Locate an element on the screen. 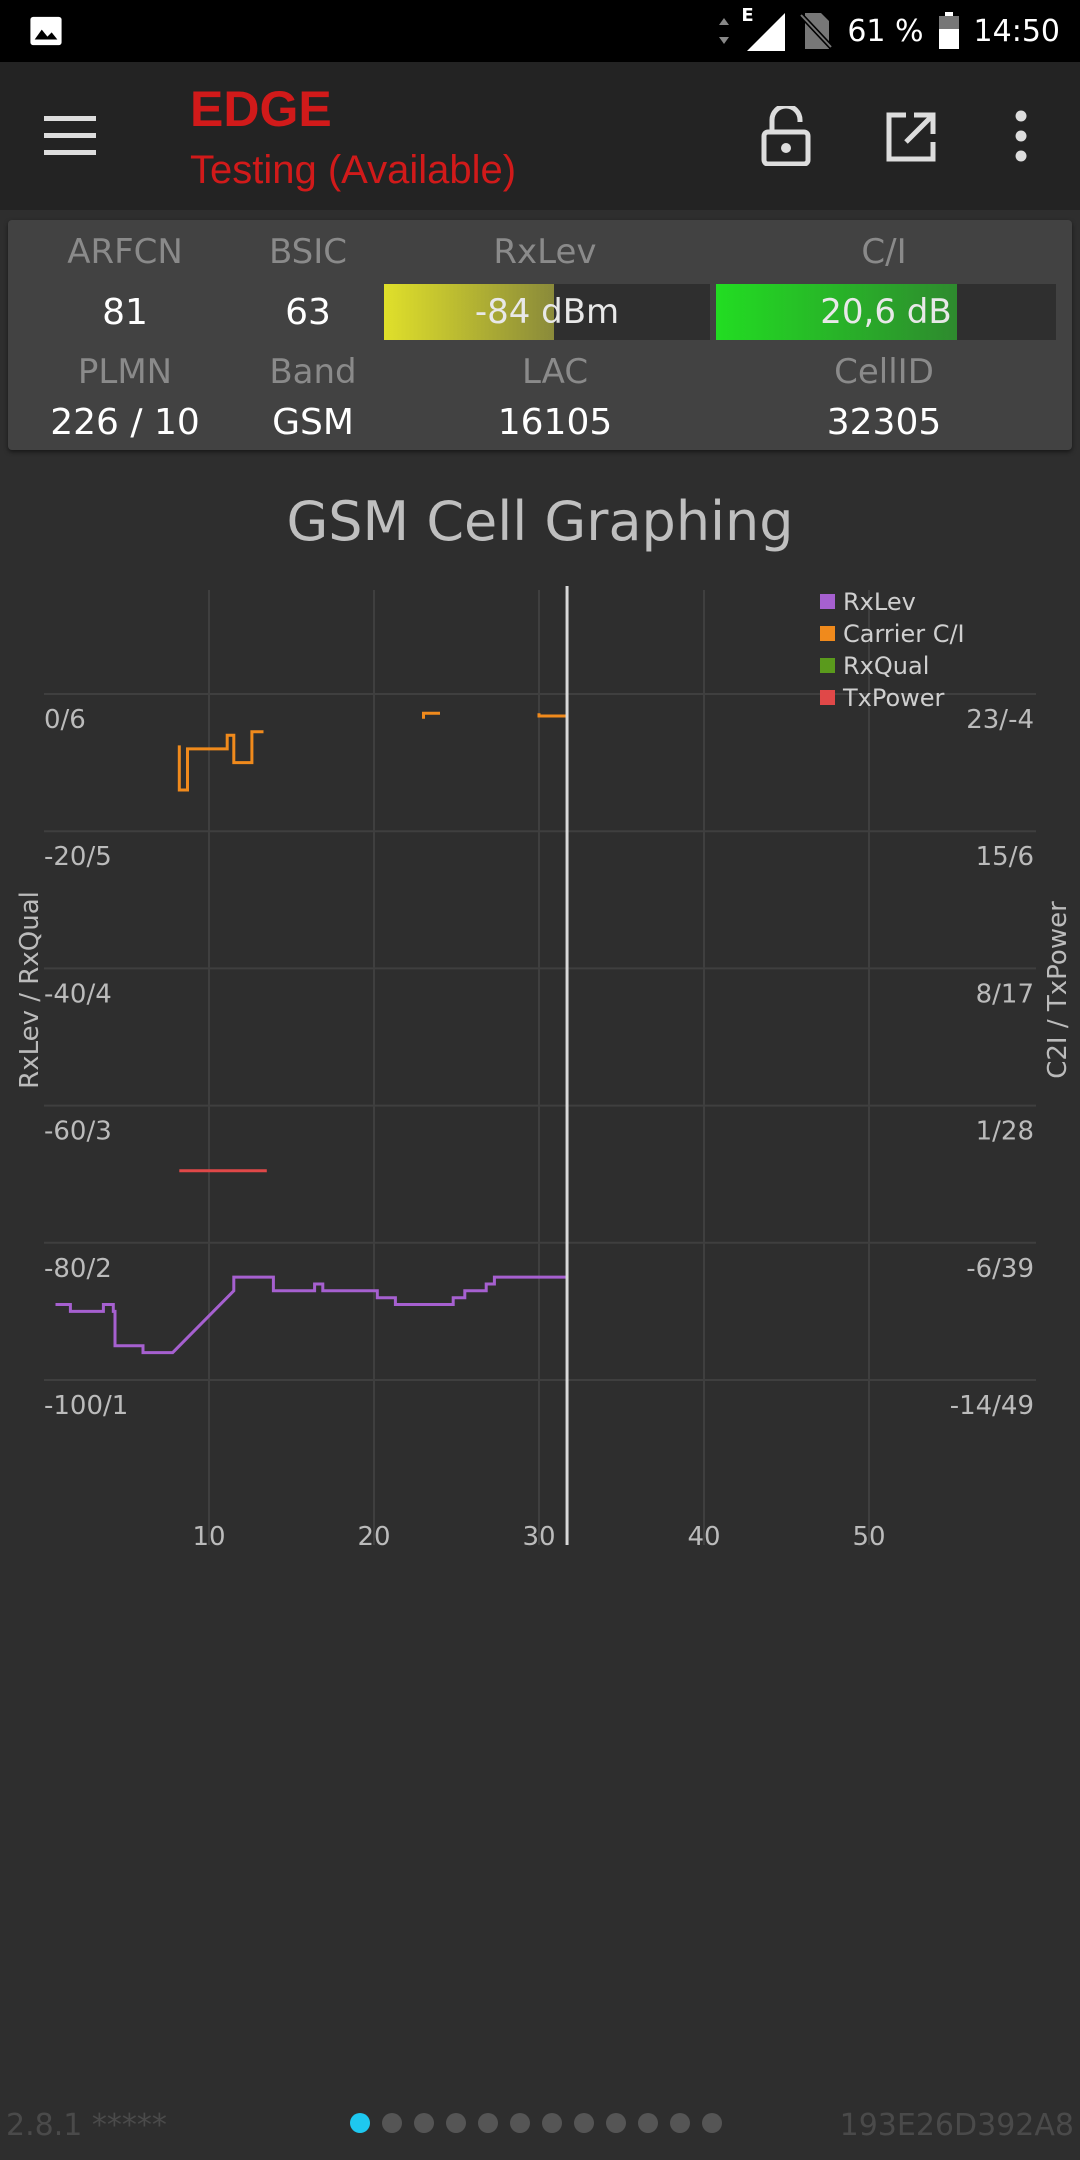 Image resolution: width=1080 pixels, height=2160 pixels. x-tick-label: 40 is located at coordinates (703, 1537).